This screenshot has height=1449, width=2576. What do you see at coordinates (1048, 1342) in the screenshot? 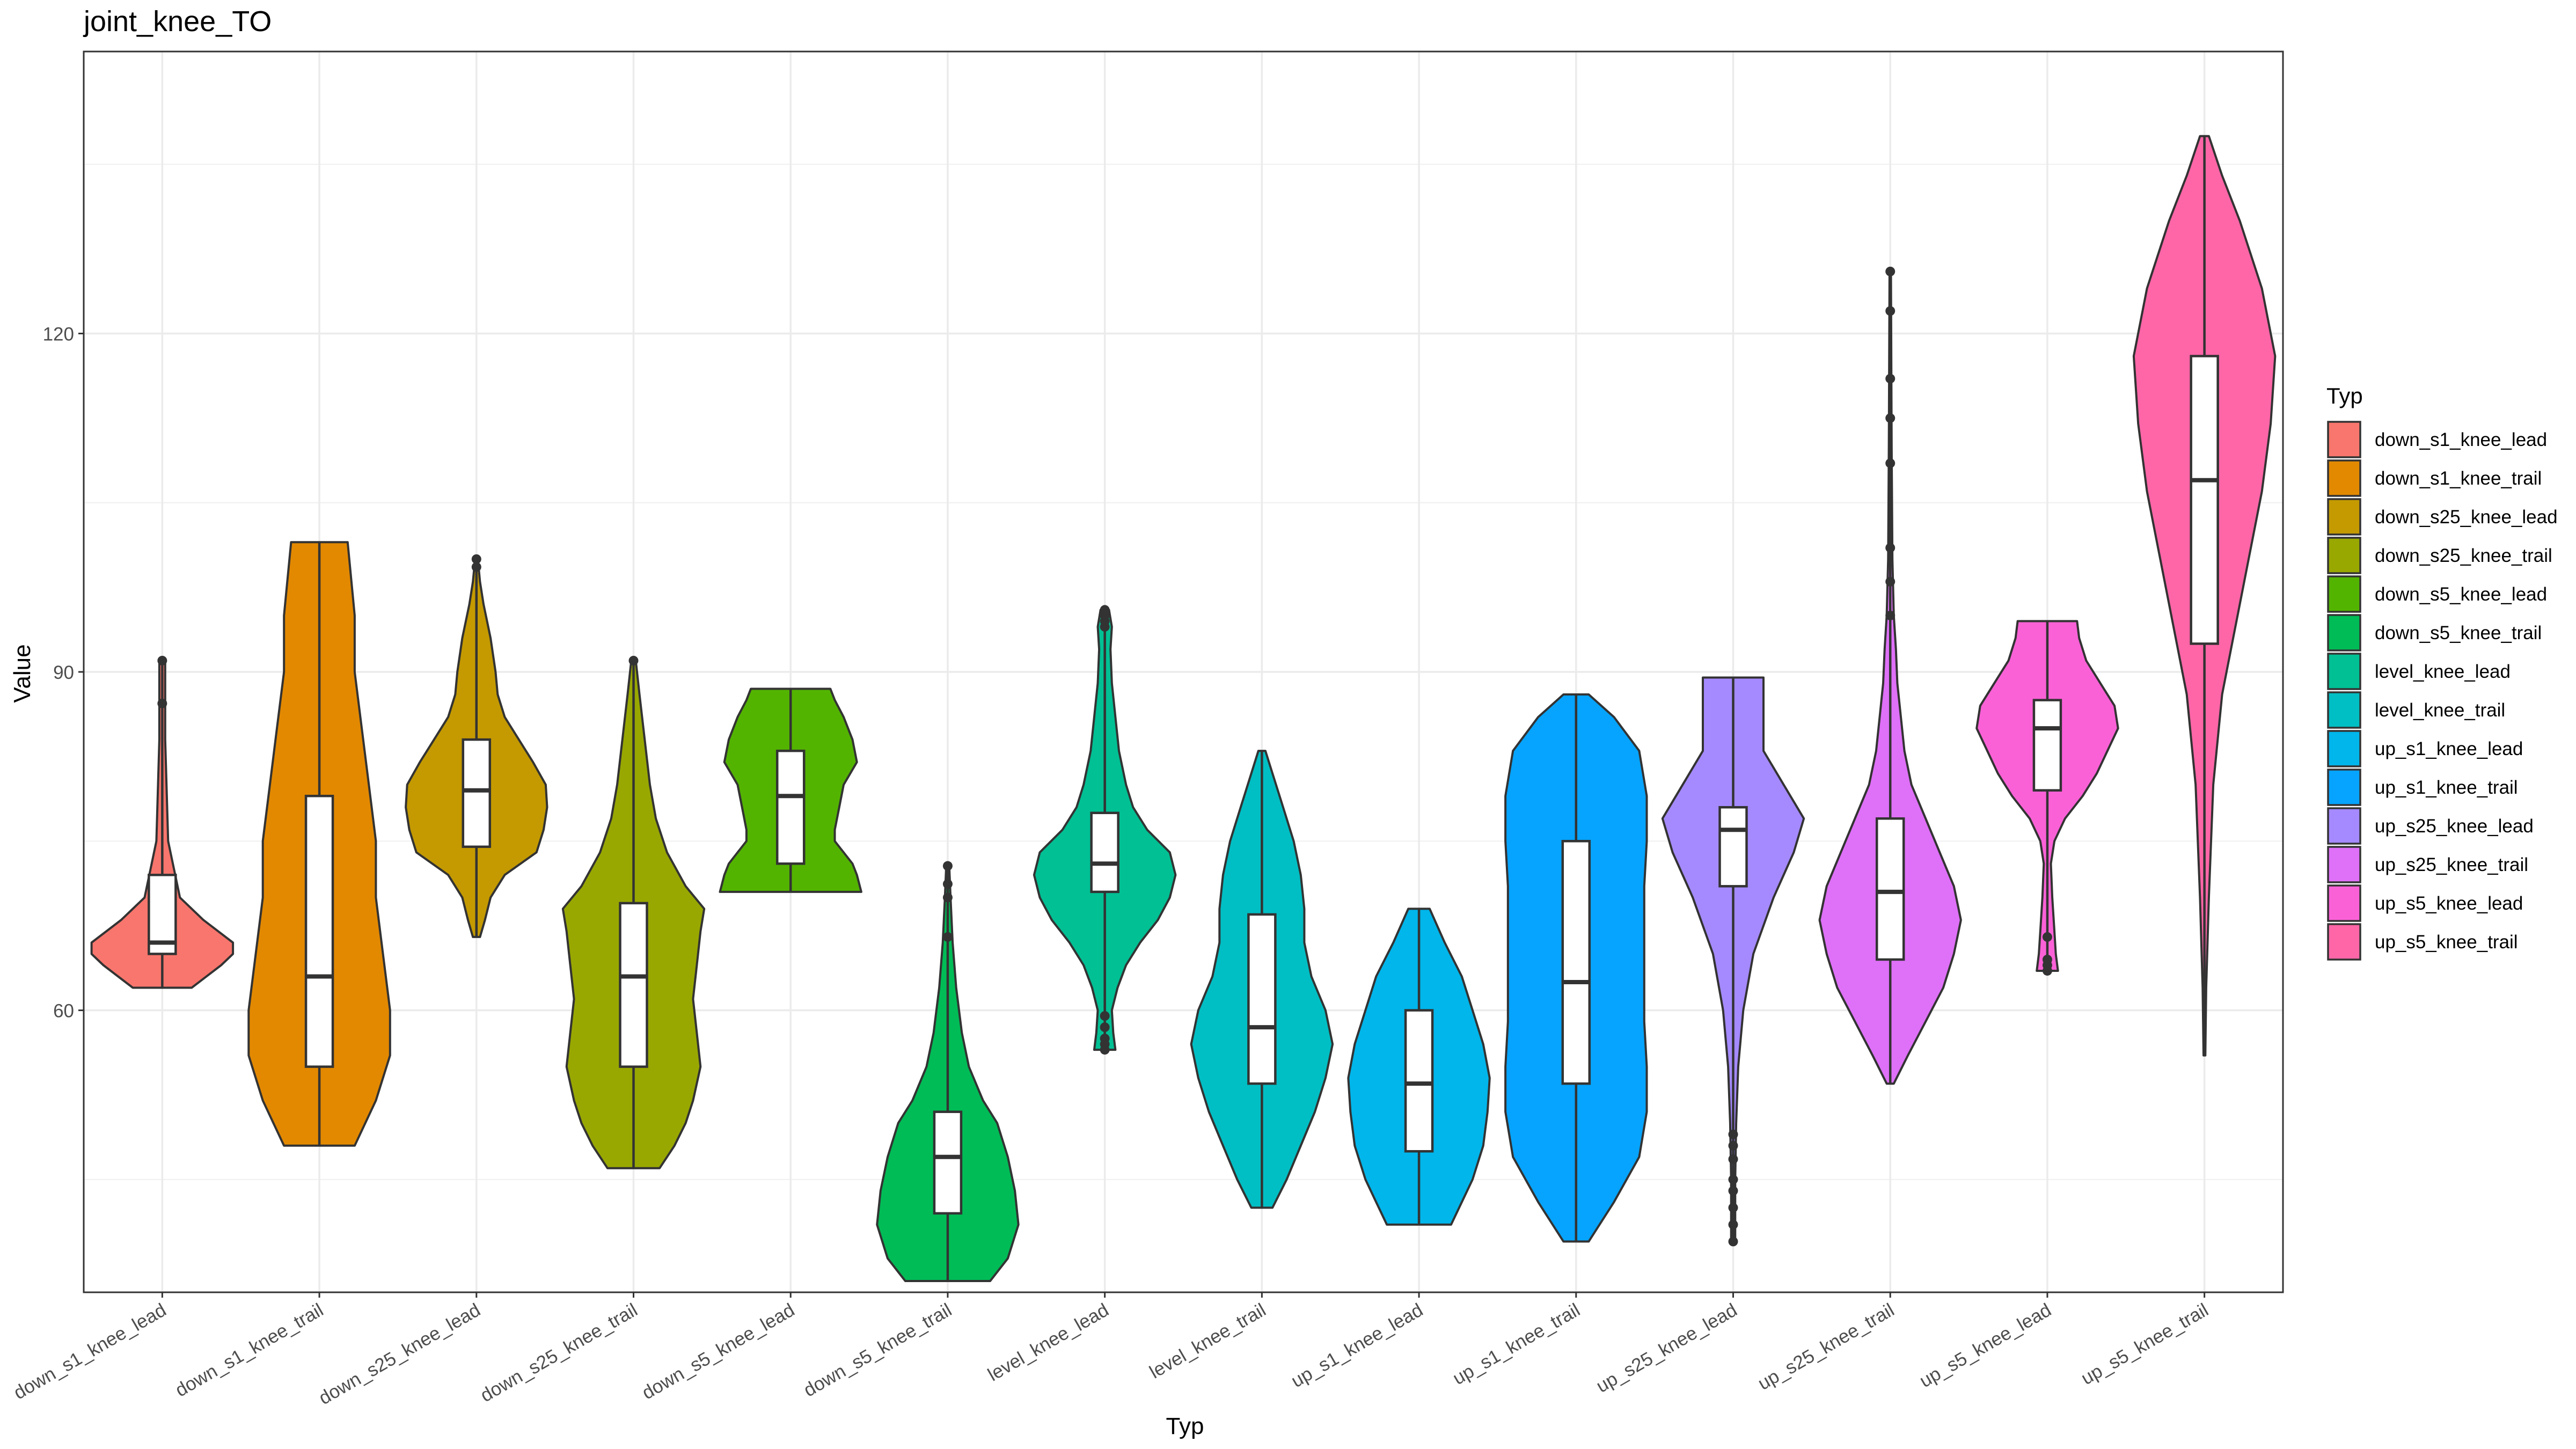
I see `x-tick-label: level_knee_lead` at bounding box center [1048, 1342].